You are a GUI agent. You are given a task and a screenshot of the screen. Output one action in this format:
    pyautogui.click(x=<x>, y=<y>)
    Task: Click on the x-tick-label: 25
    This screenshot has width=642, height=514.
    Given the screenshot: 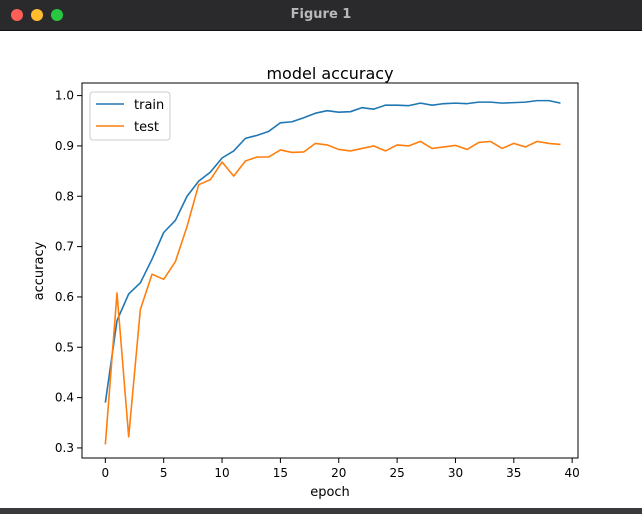 What is the action you would take?
    pyautogui.click(x=396, y=473)
    